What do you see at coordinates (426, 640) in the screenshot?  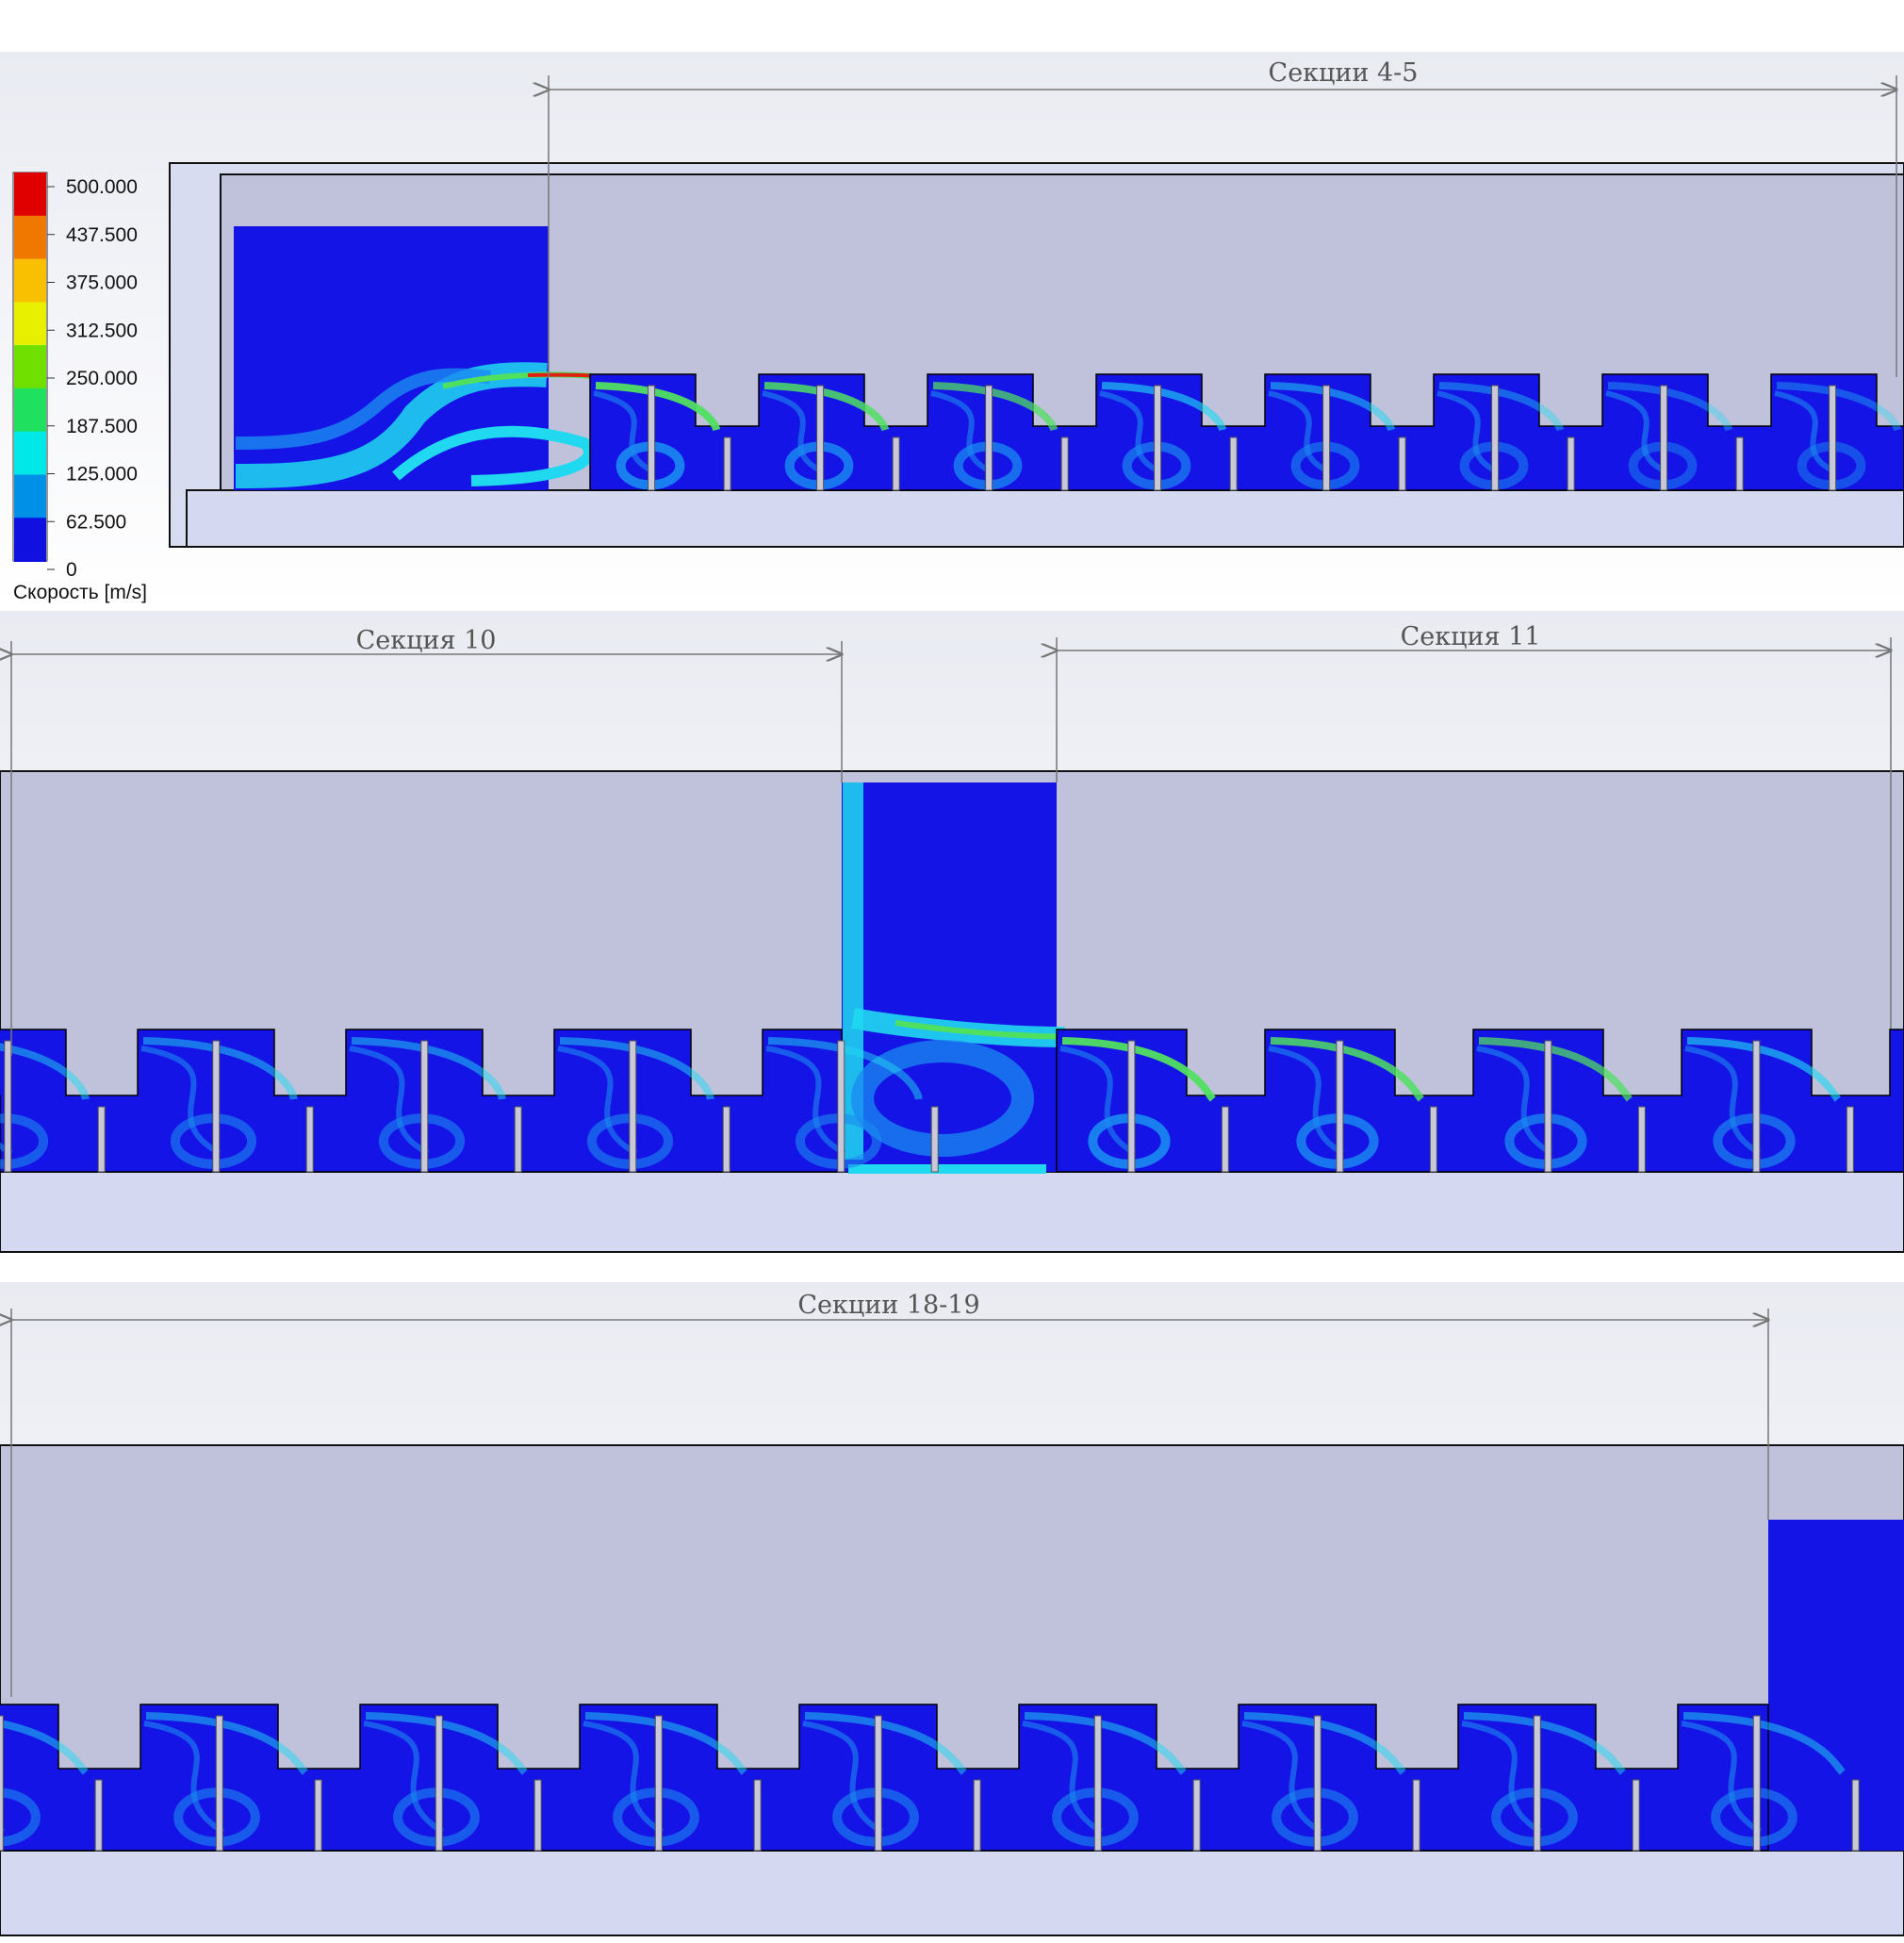 I see `dimension-label: Секция 10` at bounding box center [426, 640].